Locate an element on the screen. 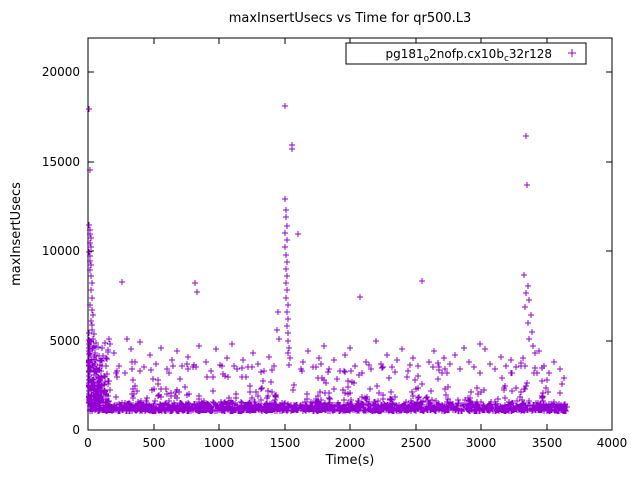 The width and height of the screenshot is (640, 480). y-tick-label: 0 is located at coordinates (76, 430).